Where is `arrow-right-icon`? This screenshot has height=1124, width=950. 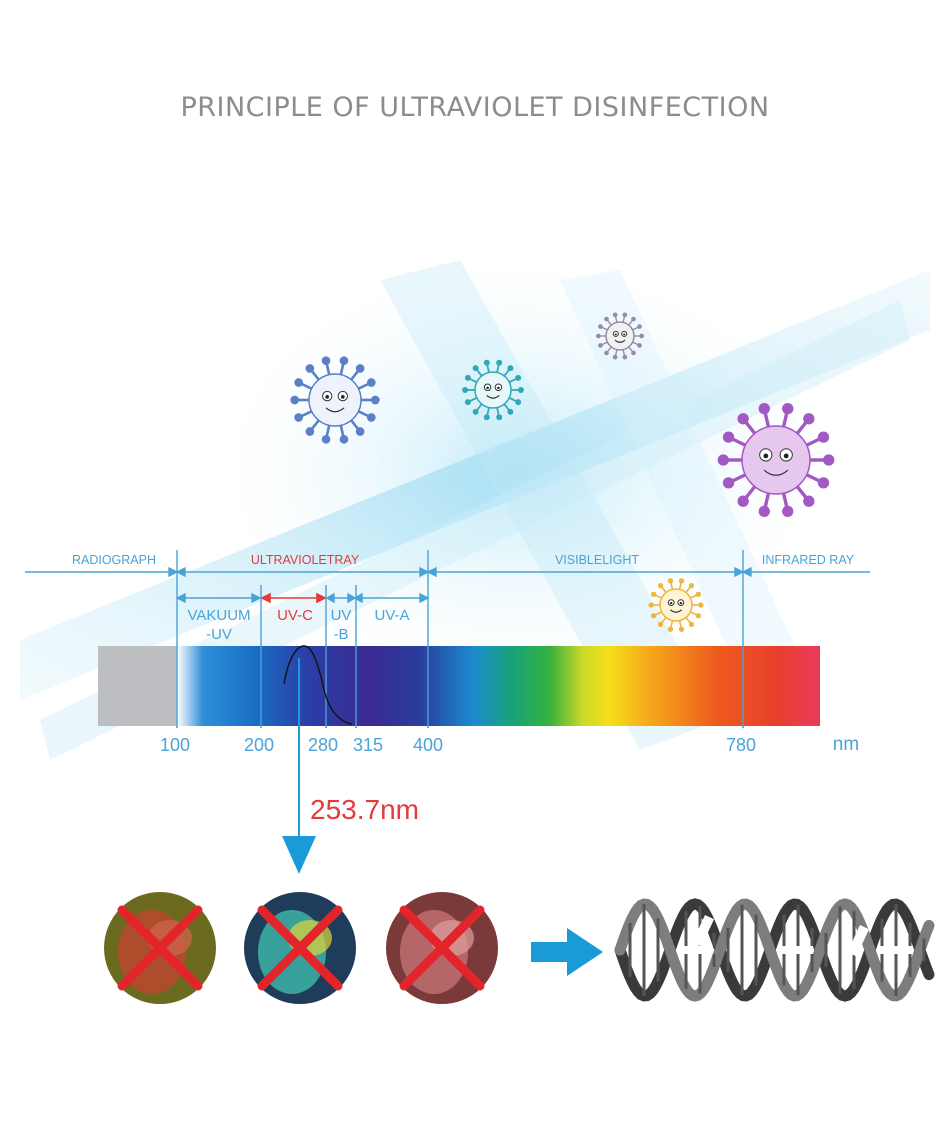
arrow-right-icon is located at coordinates (567, 952).